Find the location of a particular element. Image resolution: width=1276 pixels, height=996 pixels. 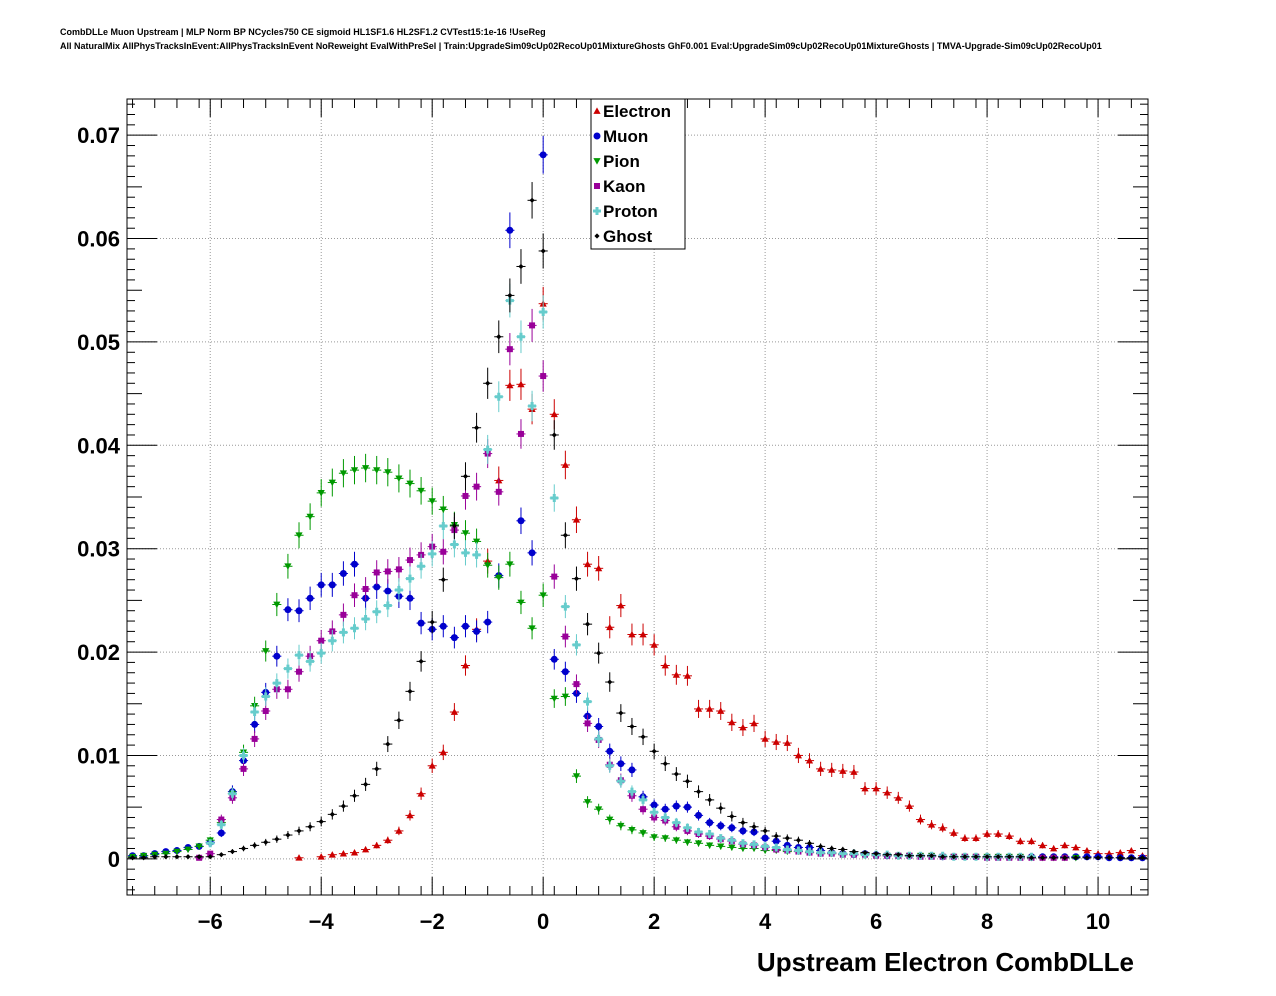

legend-label-ghost: Ghost is located at coordinates (627, 236).